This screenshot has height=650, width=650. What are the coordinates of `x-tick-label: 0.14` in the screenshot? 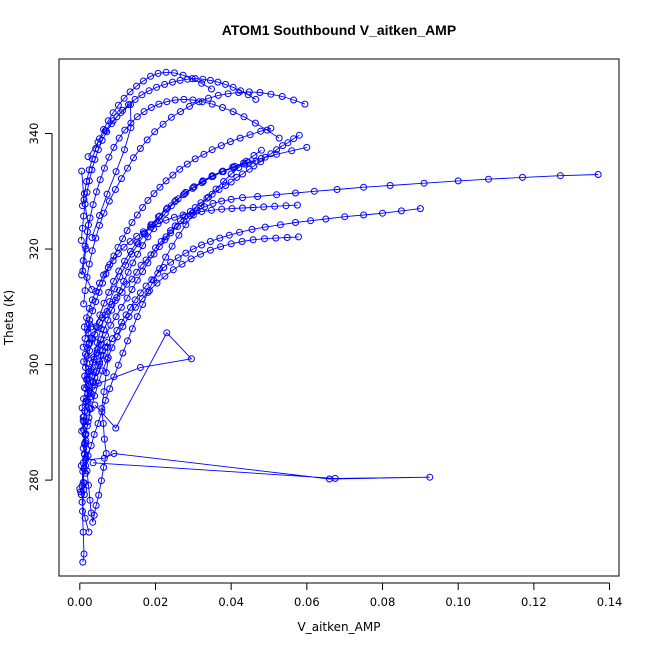 It's located at (610, 602).